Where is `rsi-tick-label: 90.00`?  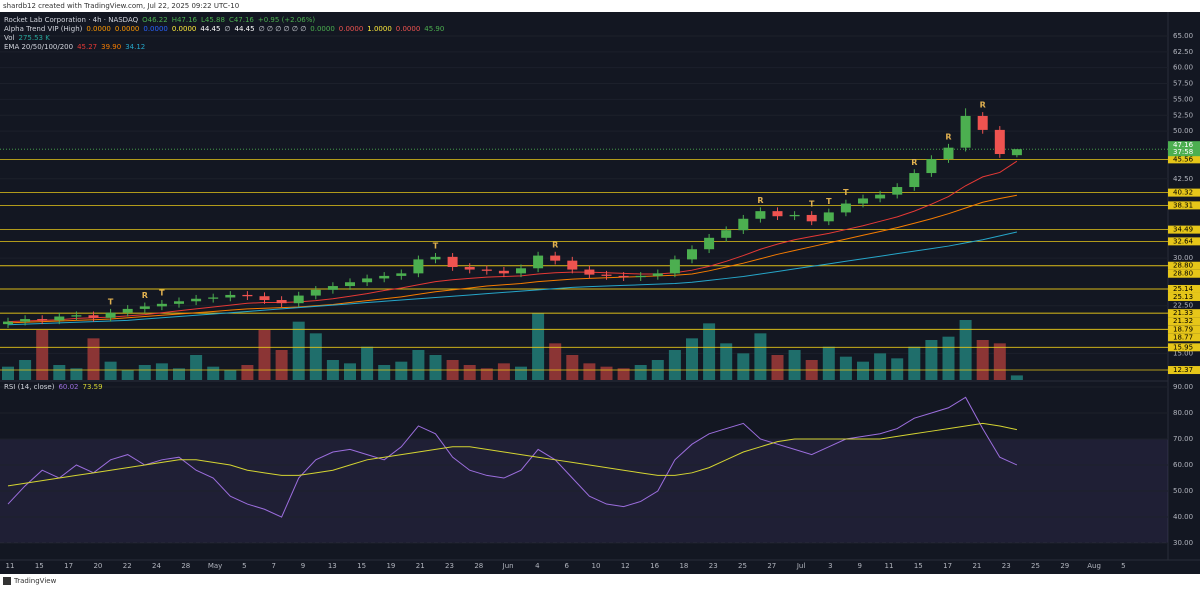
rsi-tick-label: 90.00 is located at coordinates (1183, 387).